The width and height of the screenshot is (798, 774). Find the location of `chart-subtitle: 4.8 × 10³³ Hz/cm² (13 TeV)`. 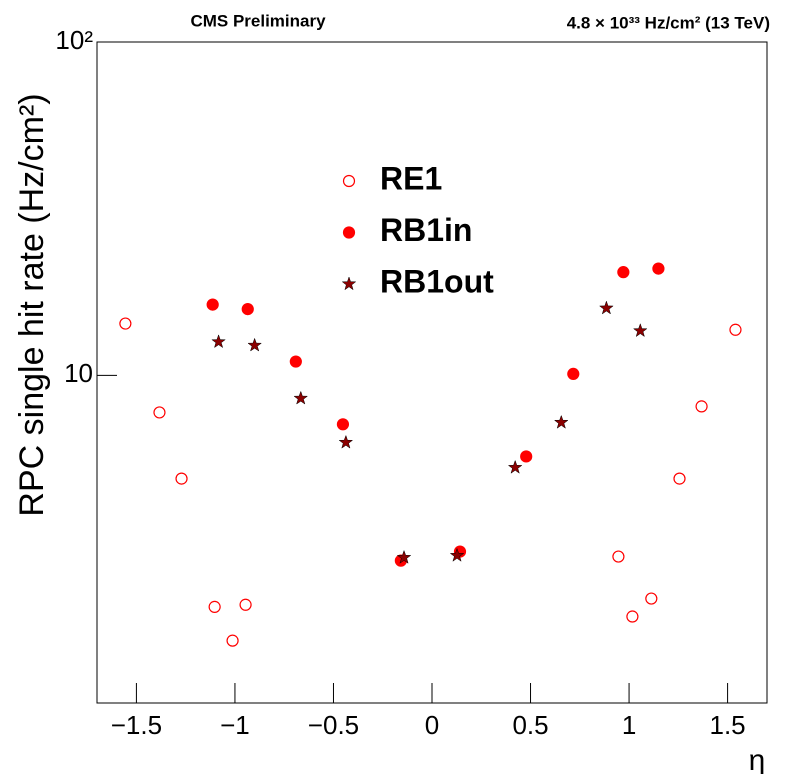

chart-subtitle: 4.8 × 10³³ Hz/cm² (13 TeV) is located at coordinates (668, 22).